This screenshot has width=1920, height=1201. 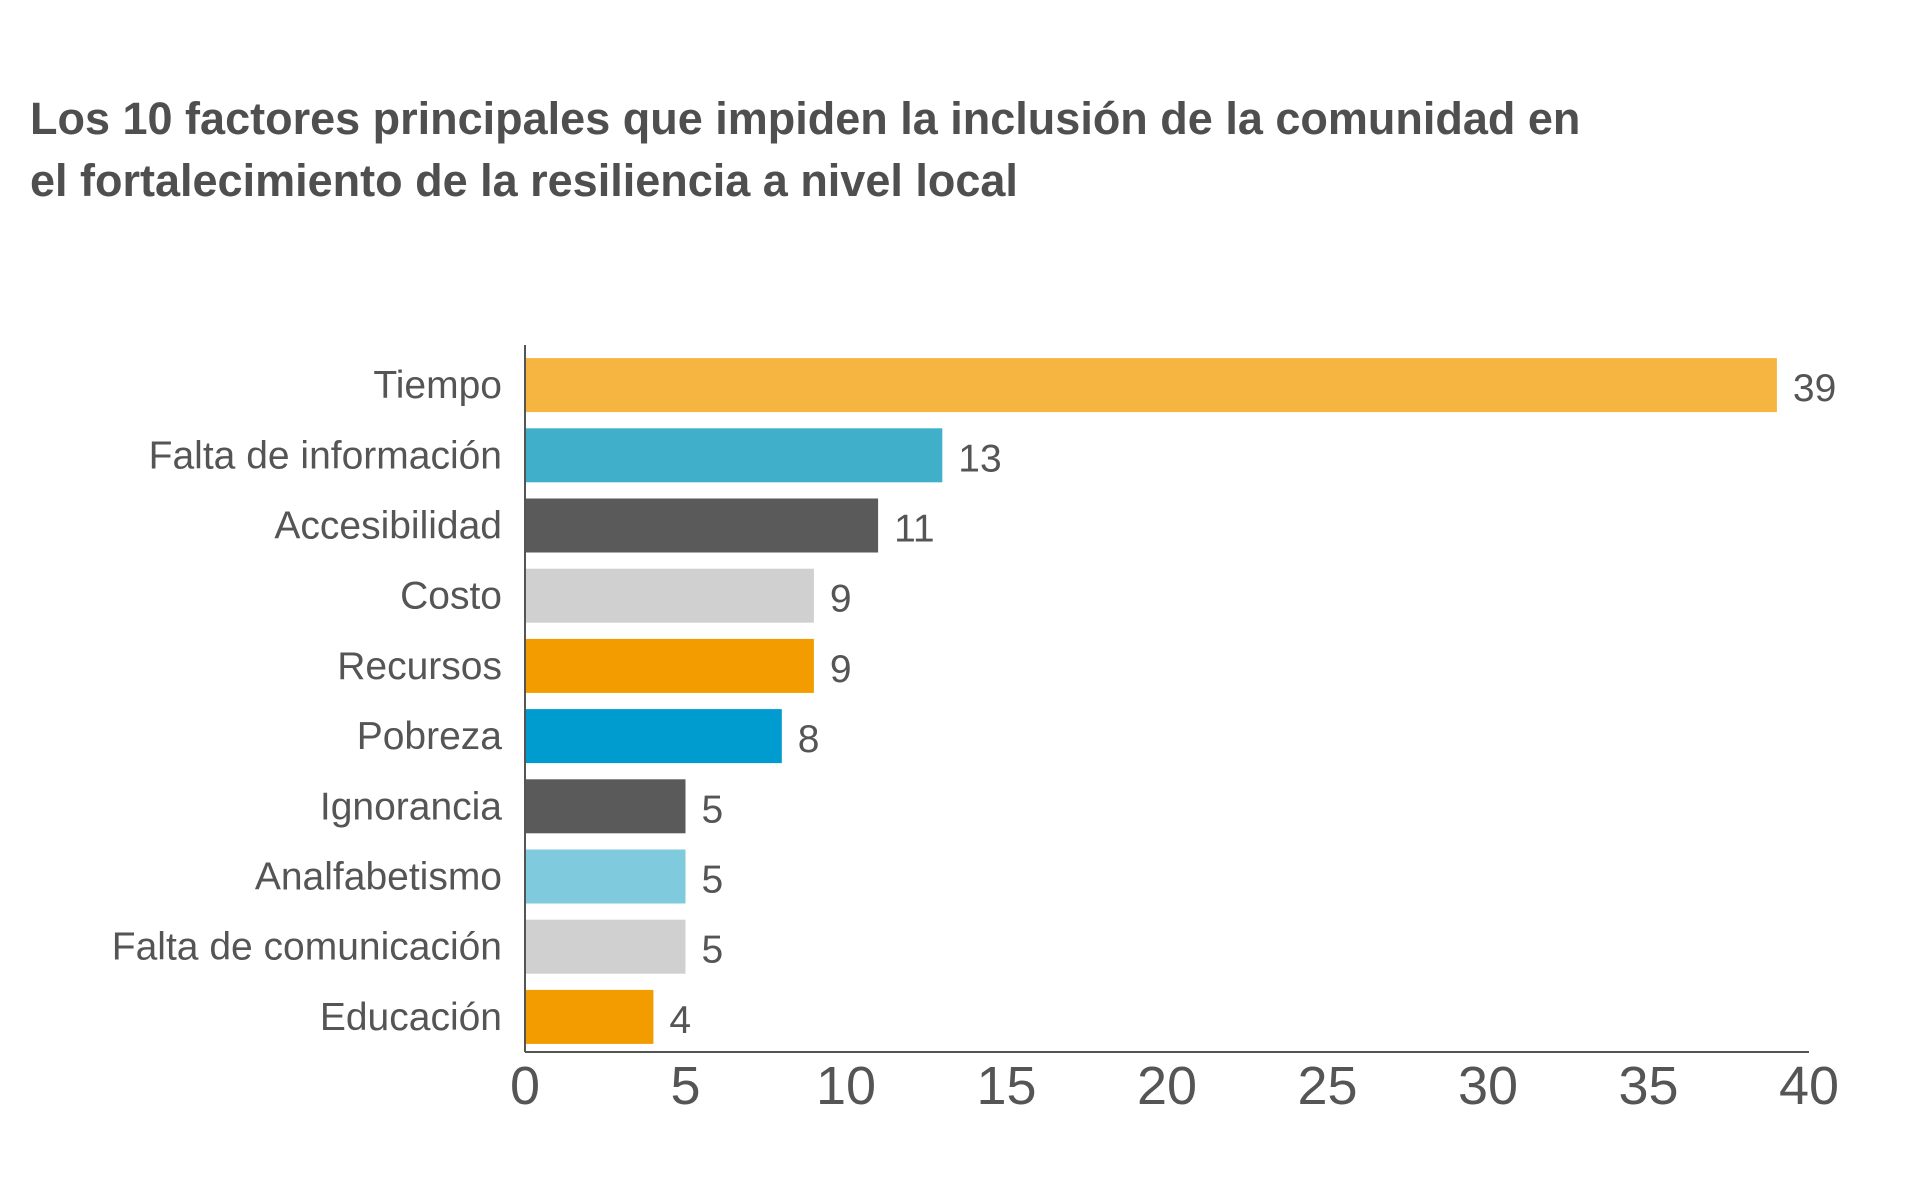 What do you see at coordinates (809, 739) in the screenshot?
I see `value-label-pobreza: 8` at bounding box center [809, 739].